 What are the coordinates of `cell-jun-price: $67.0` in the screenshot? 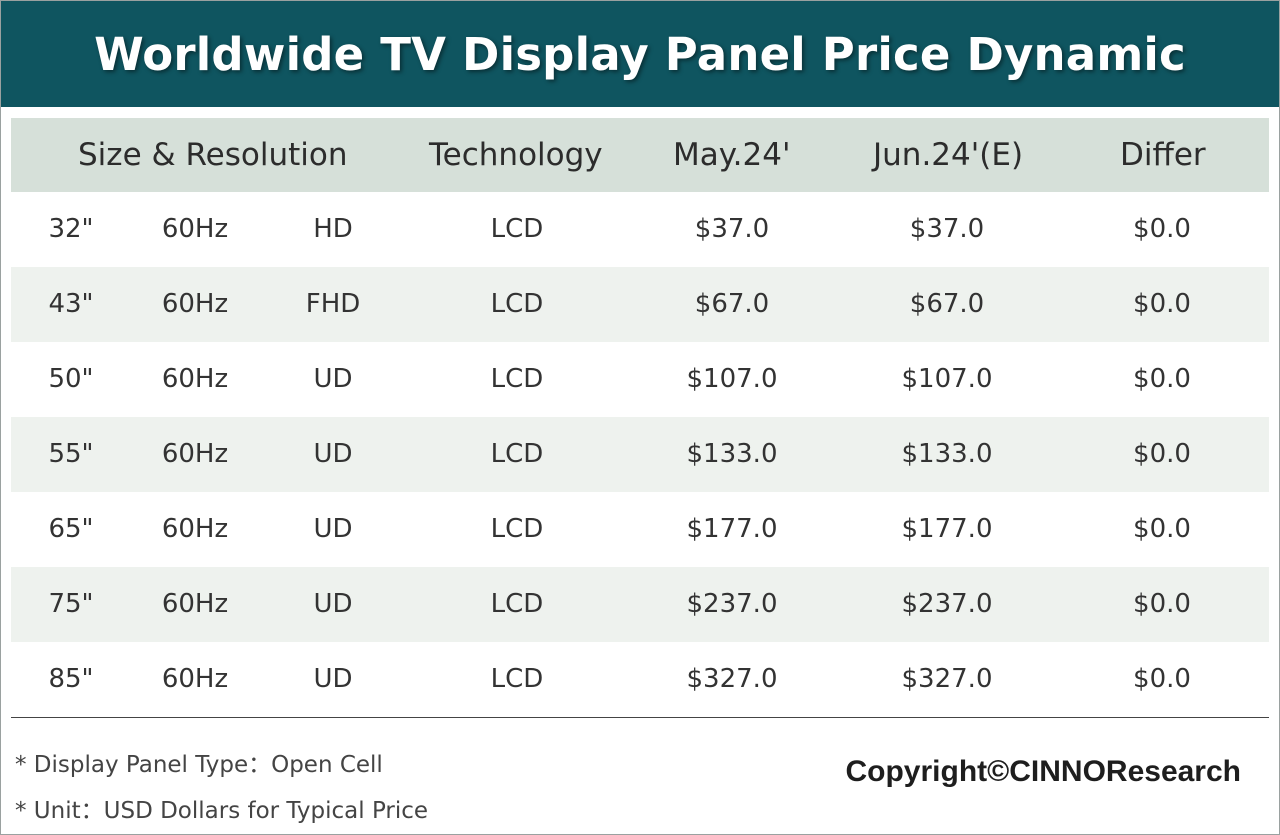 It's located at (947, 304).